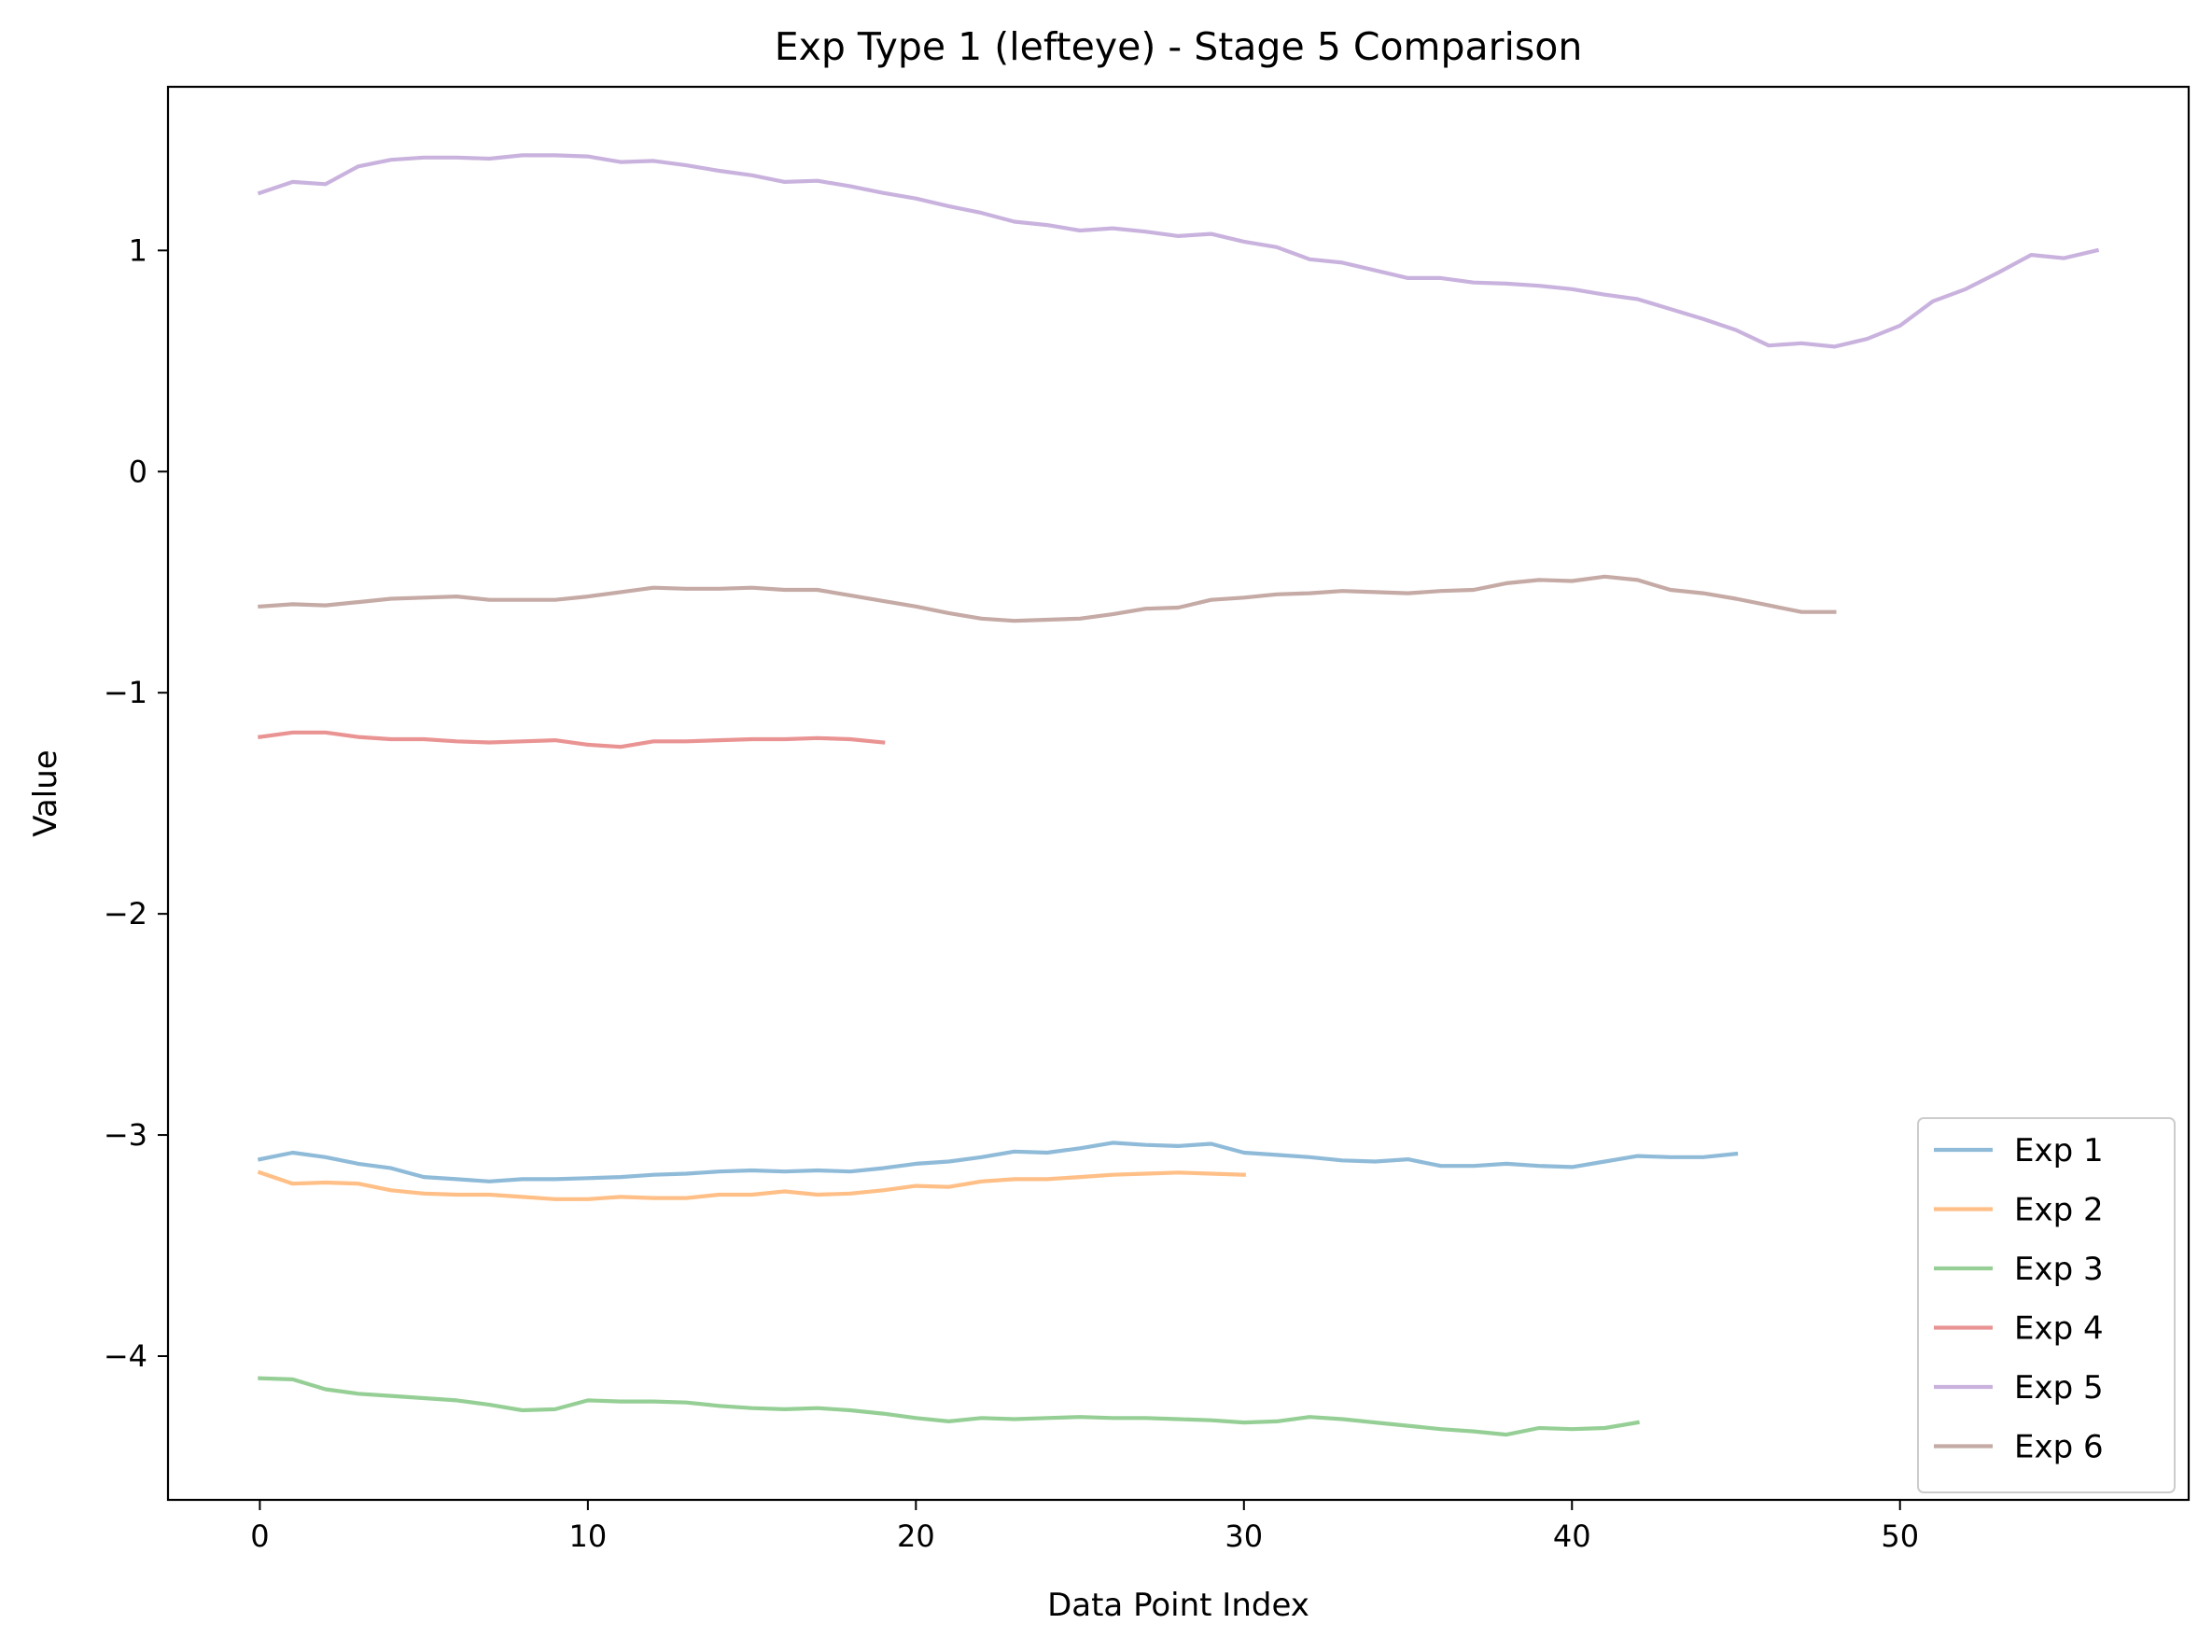 This screenshot has height=1652, width=2212. I want to click on y-axis-ticks: −4 −3 −2 −1 0 1, so click(136, 803).